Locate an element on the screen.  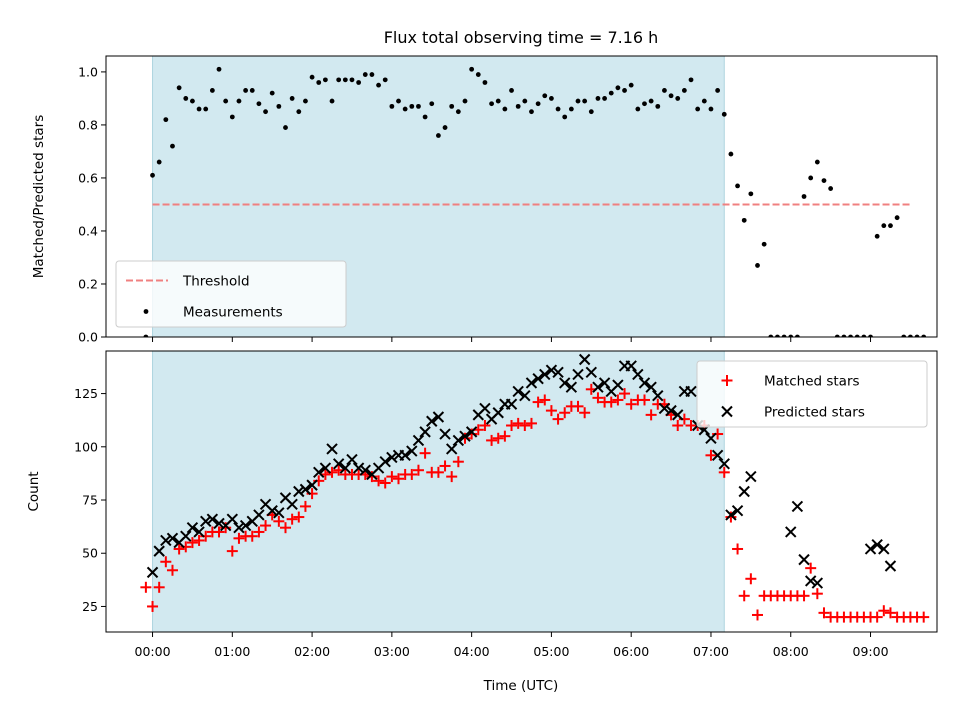
legend-swatch-x is located at coordinates (727, 411).